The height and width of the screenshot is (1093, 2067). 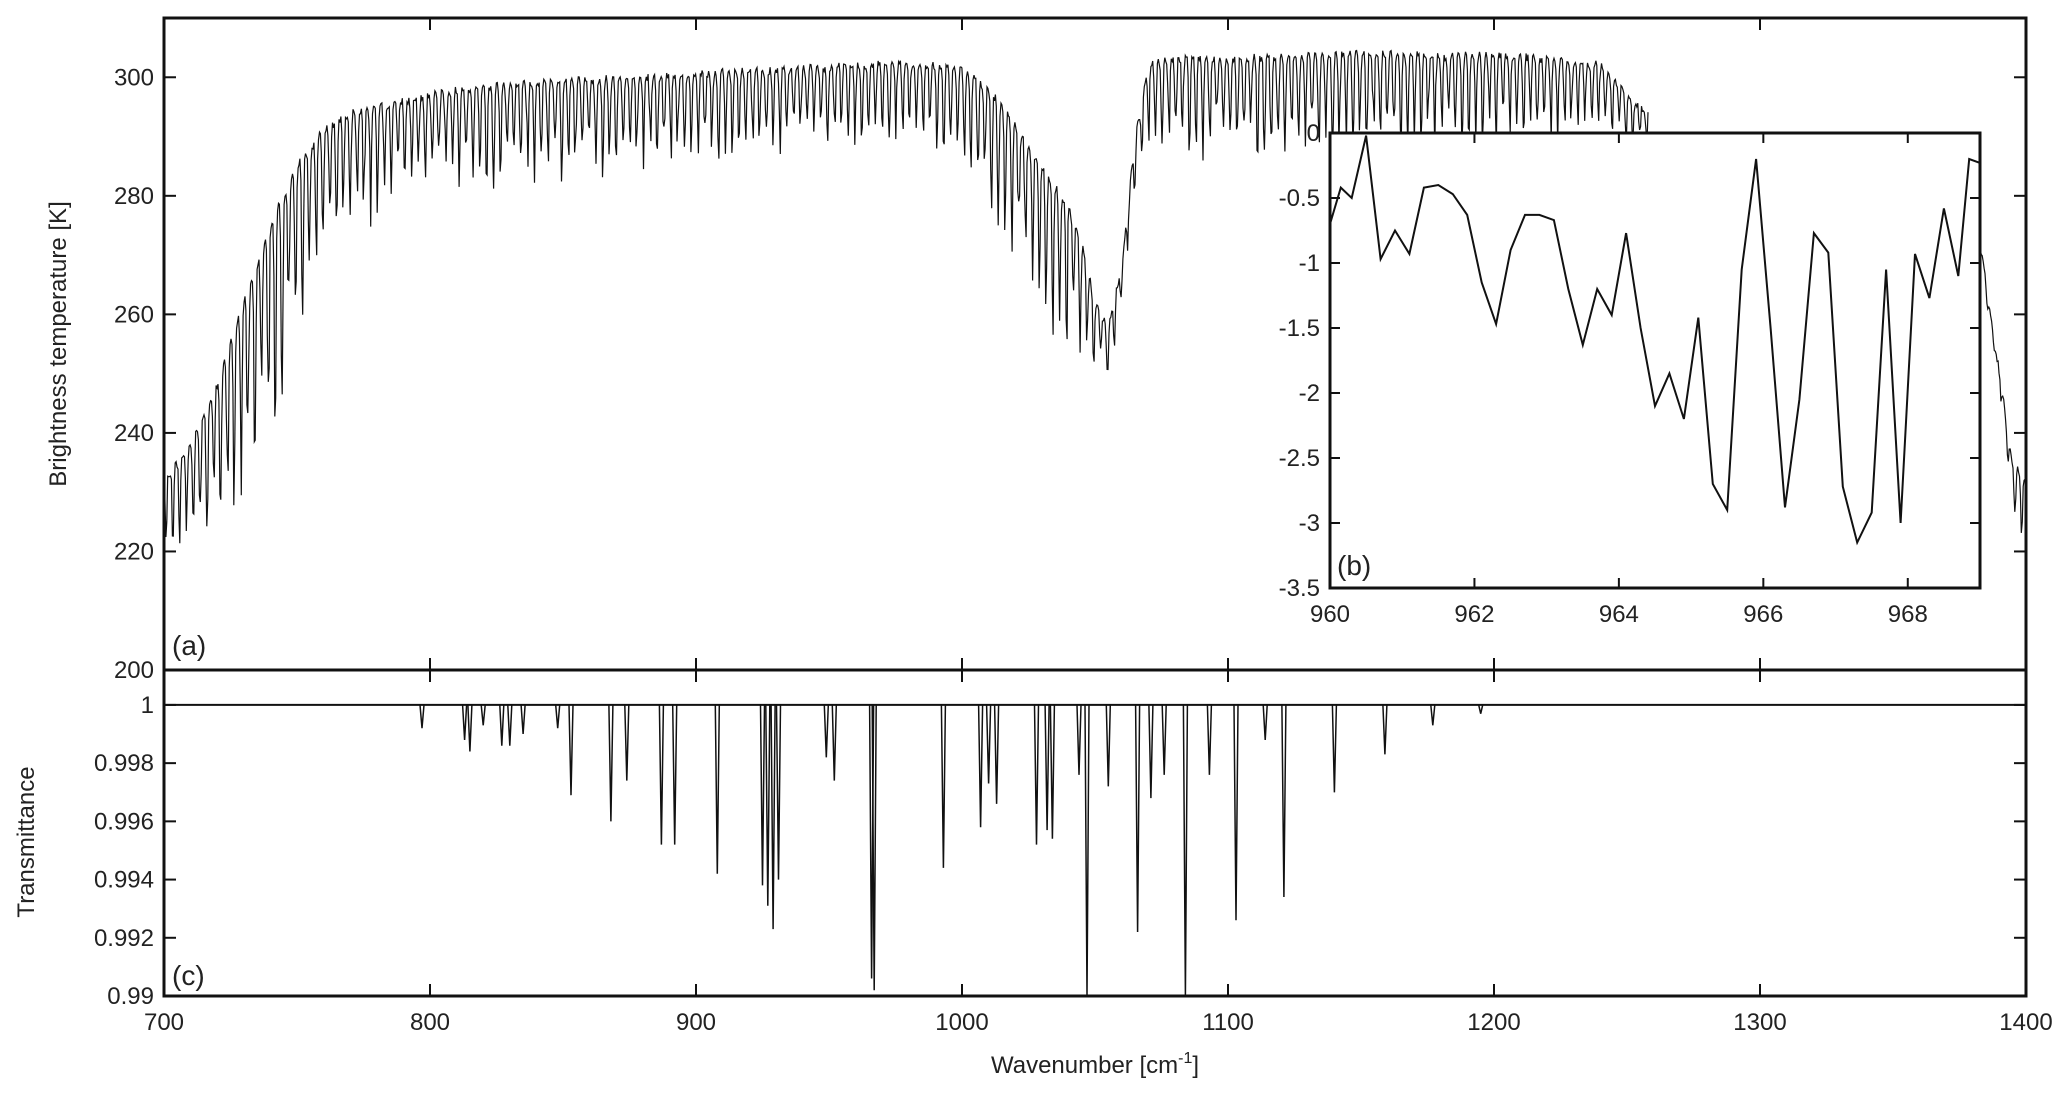 I want to click on panel-a-ylabel: Brightness temperature [K], so click(x=58, y=343).